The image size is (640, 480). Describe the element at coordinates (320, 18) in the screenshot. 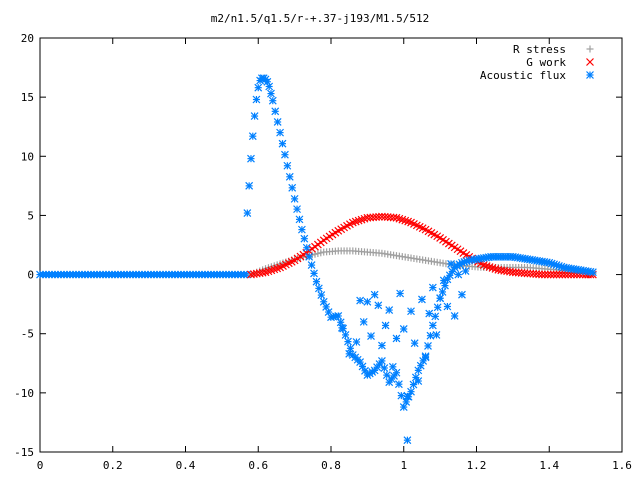

I see `chart-title: m2/n1.5/q1.5/r-+.37-j193/M1.5/512` at that location.